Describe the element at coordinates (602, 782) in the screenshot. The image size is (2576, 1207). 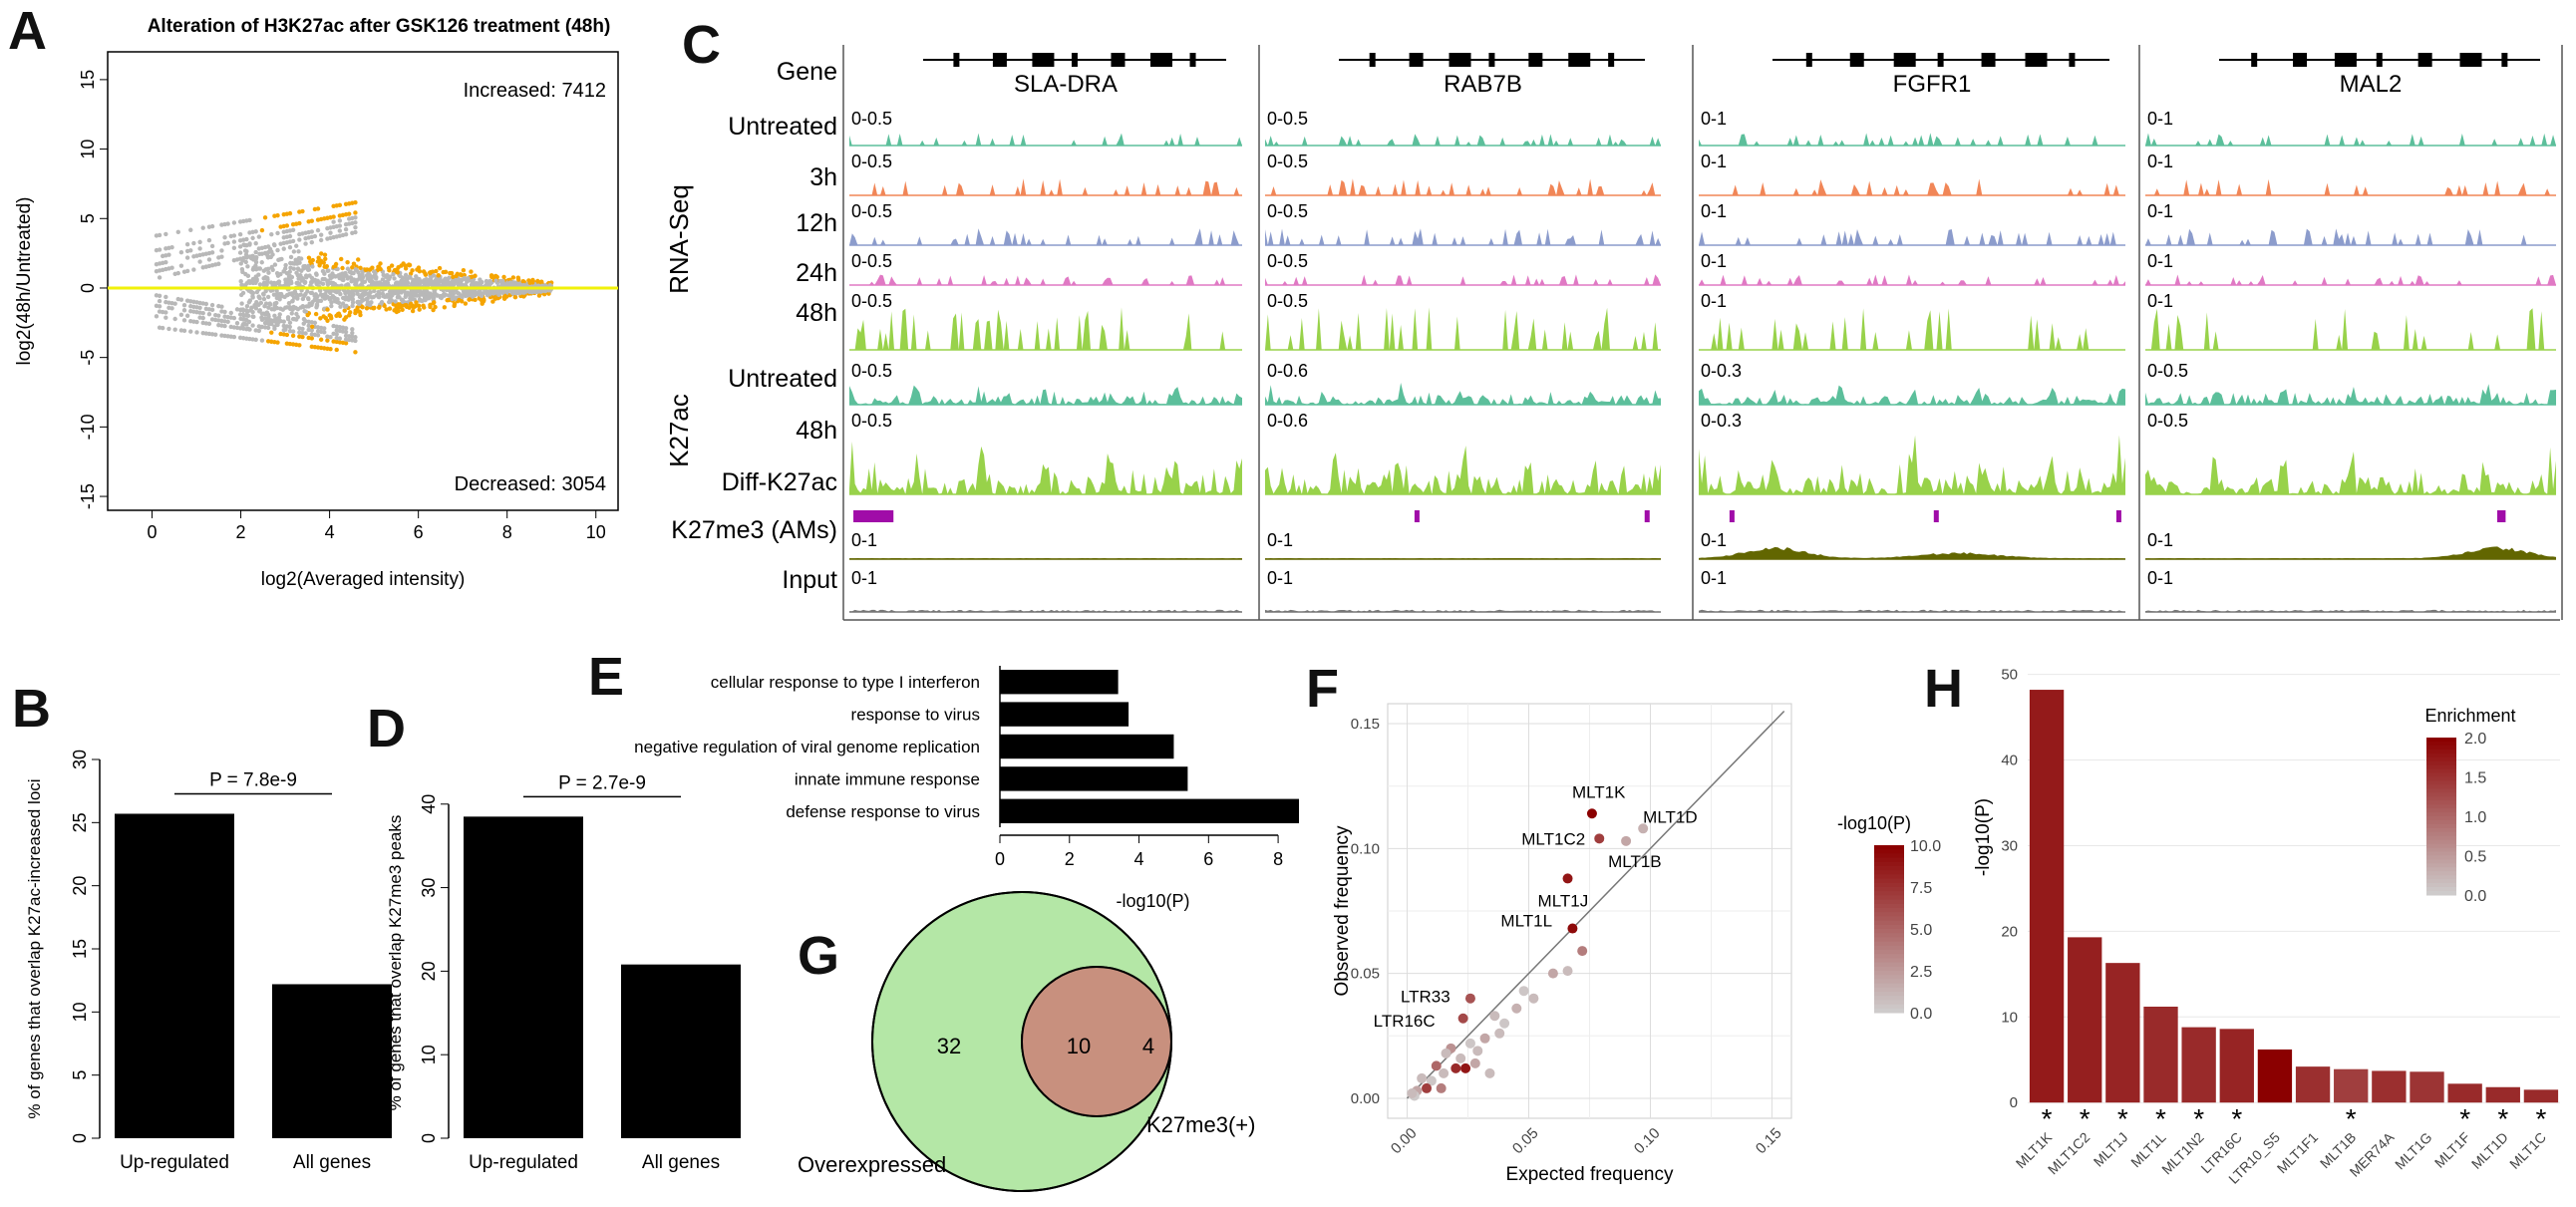
I see `pvalue-label: P = 2.7e-9` at that location.